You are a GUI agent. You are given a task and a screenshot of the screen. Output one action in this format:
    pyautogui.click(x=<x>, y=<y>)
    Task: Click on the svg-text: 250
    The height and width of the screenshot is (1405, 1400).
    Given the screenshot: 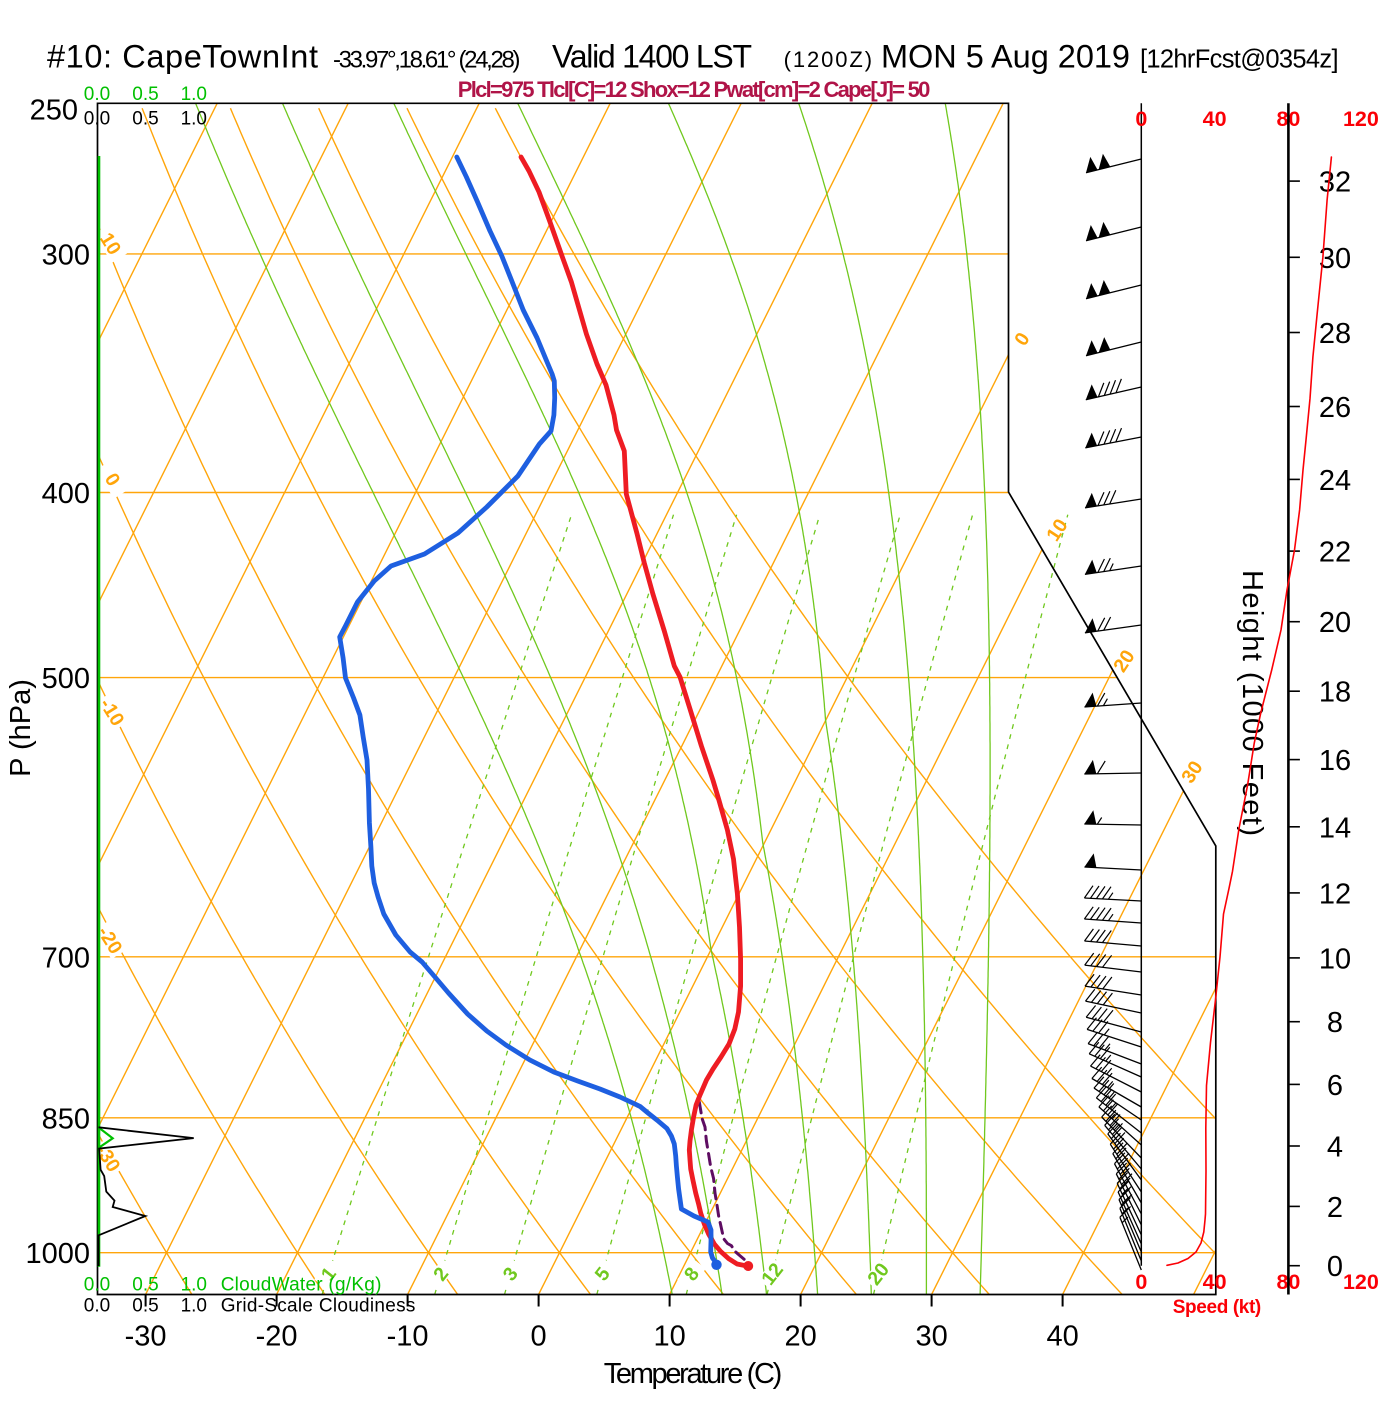 What is the action you would take?
    pyautogui.click(x=54, y=111)
    